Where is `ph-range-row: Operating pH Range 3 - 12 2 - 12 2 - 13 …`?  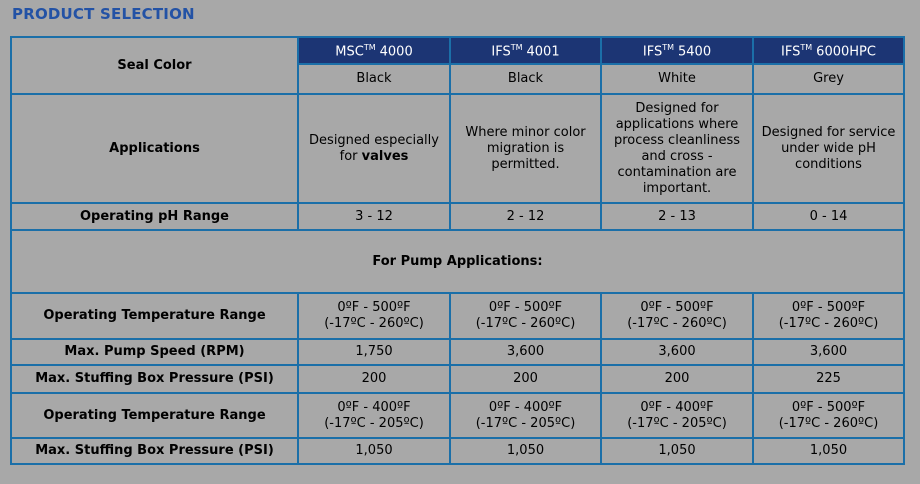
ph-range-row: Operating pH Range 3 - 12 2 - 12 2 - 13 … is located at coordinates (457, 216).